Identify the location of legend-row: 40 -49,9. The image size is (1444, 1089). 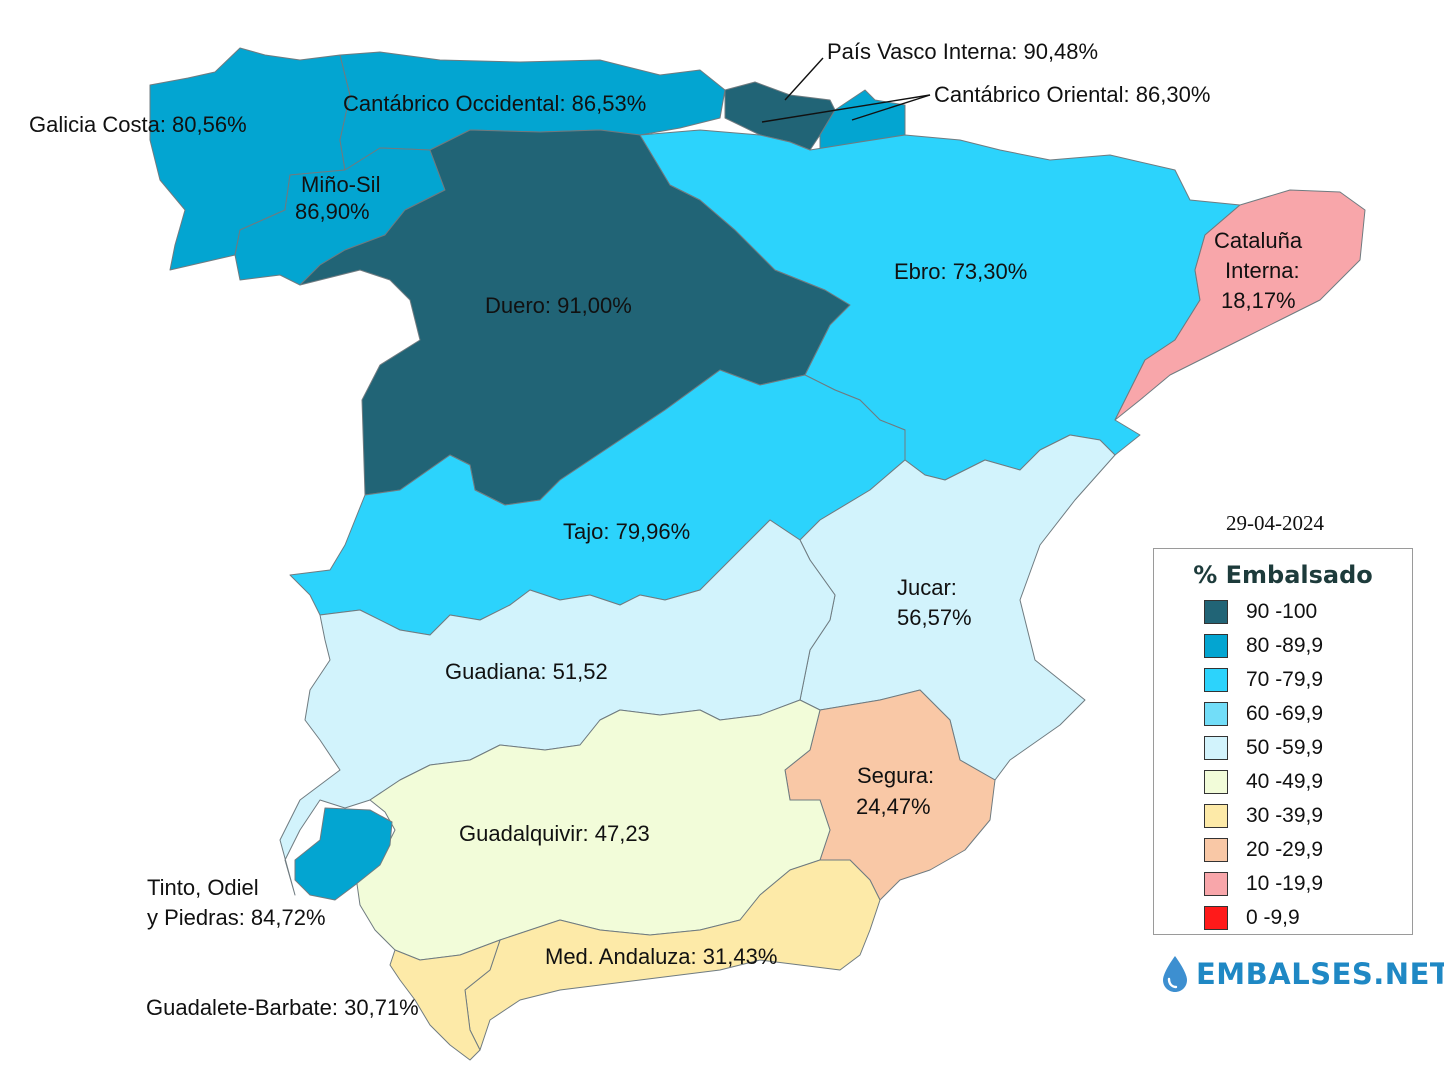
(1283, 782).